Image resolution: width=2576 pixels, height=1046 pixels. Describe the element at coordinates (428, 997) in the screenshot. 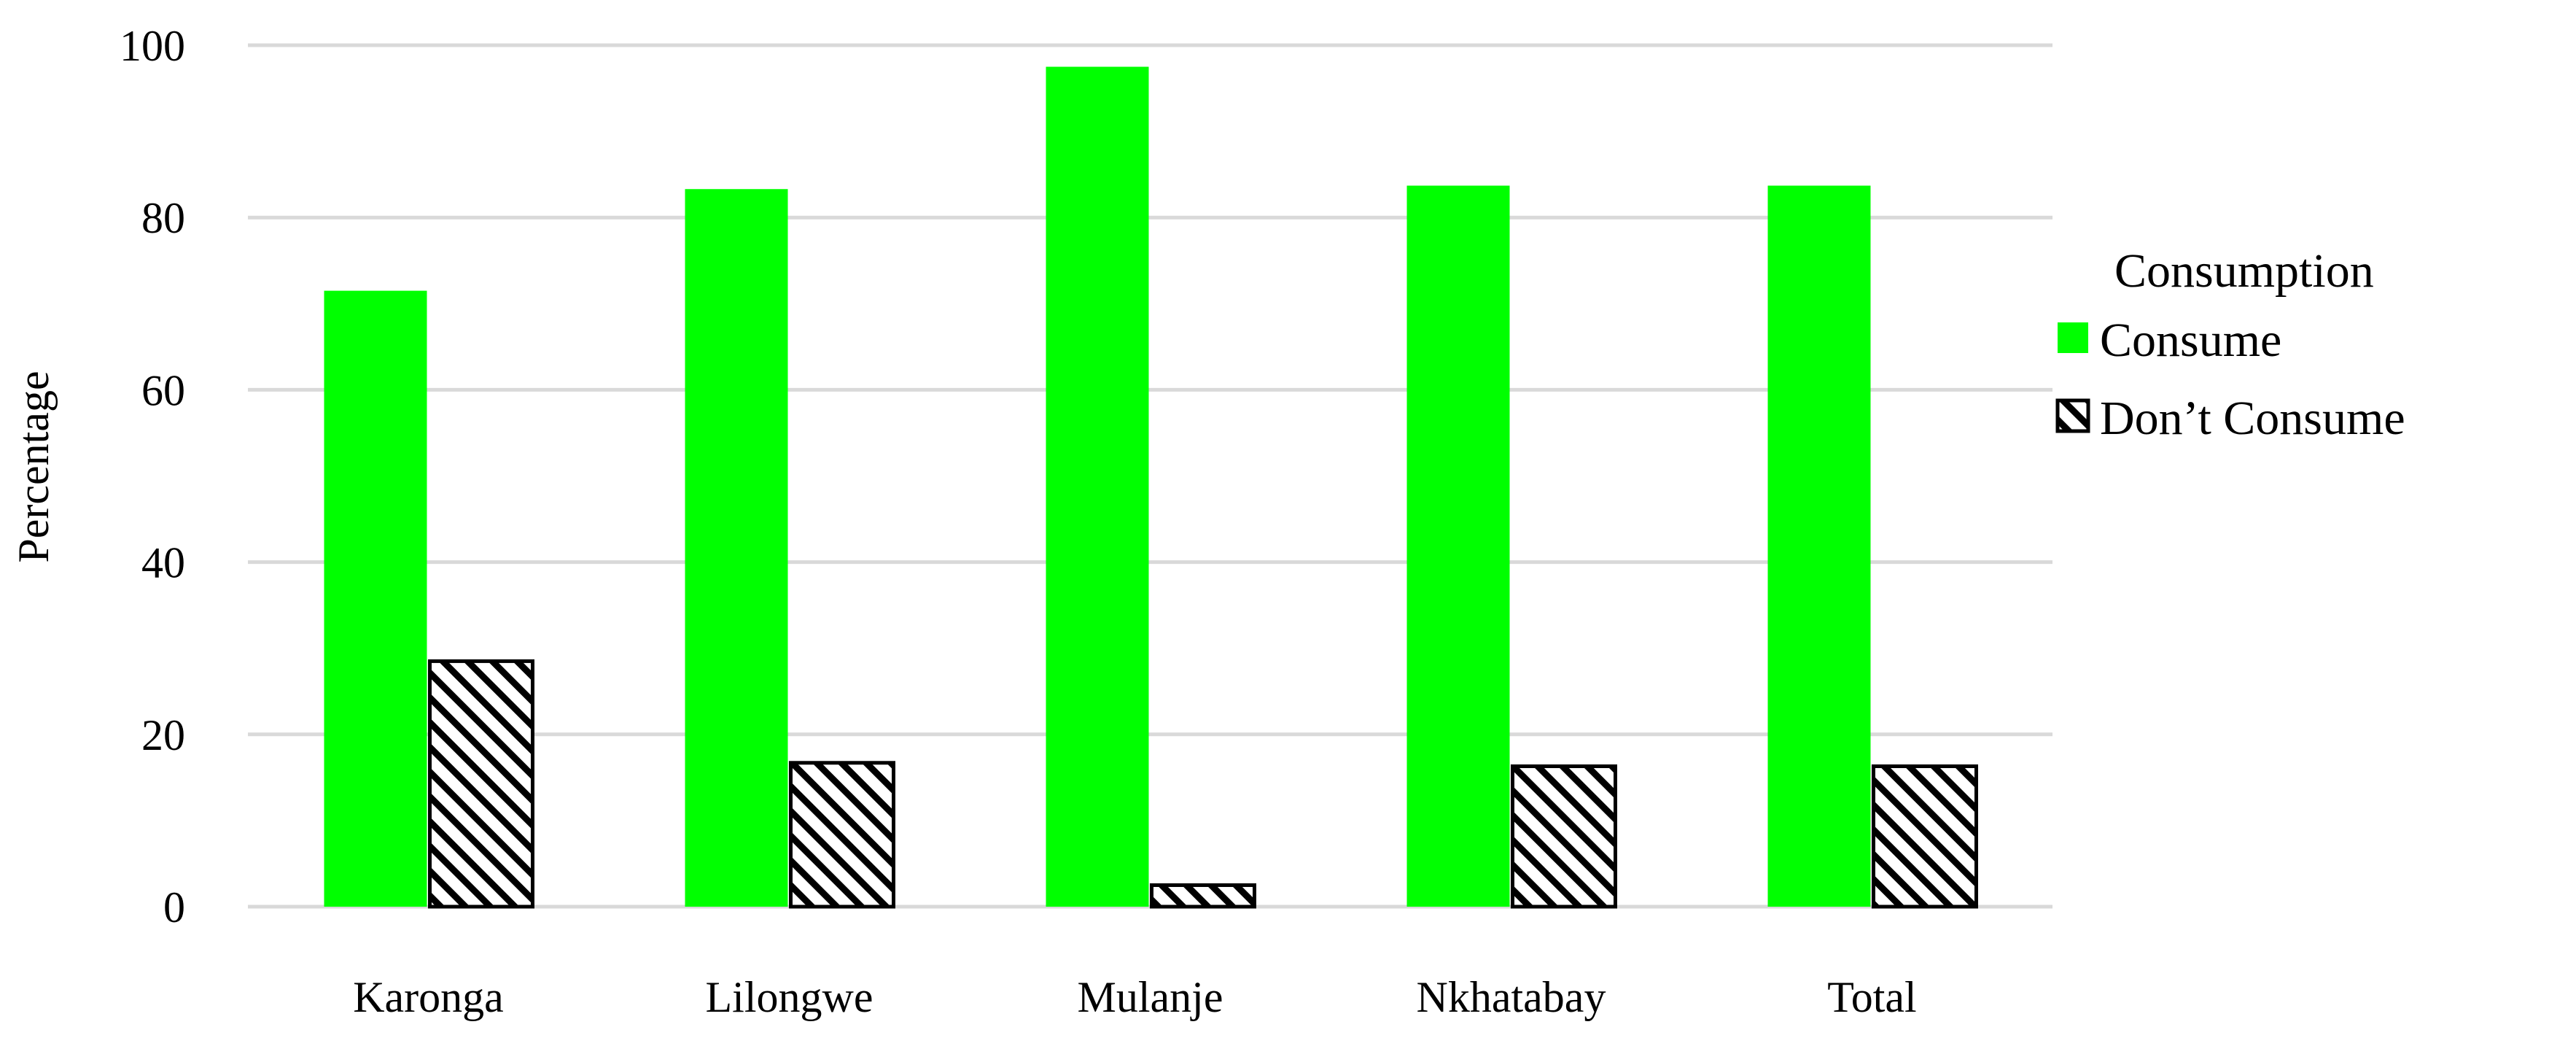

I see `x-tick-label: Karonga` at that location.